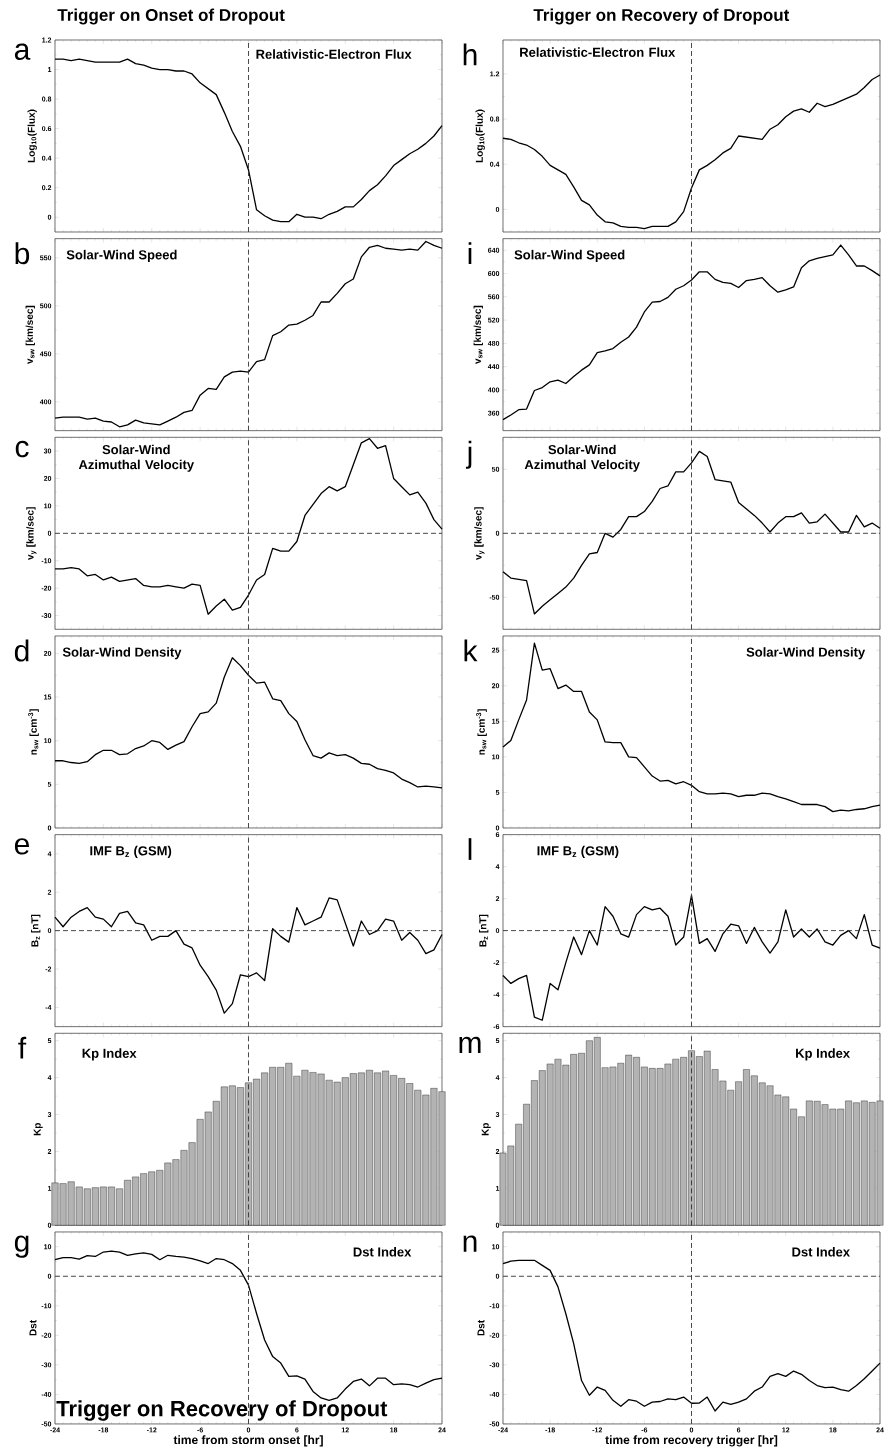 The height and width of the screenshot is (1455, 893). I want to click on text: j, so click(468, 454).